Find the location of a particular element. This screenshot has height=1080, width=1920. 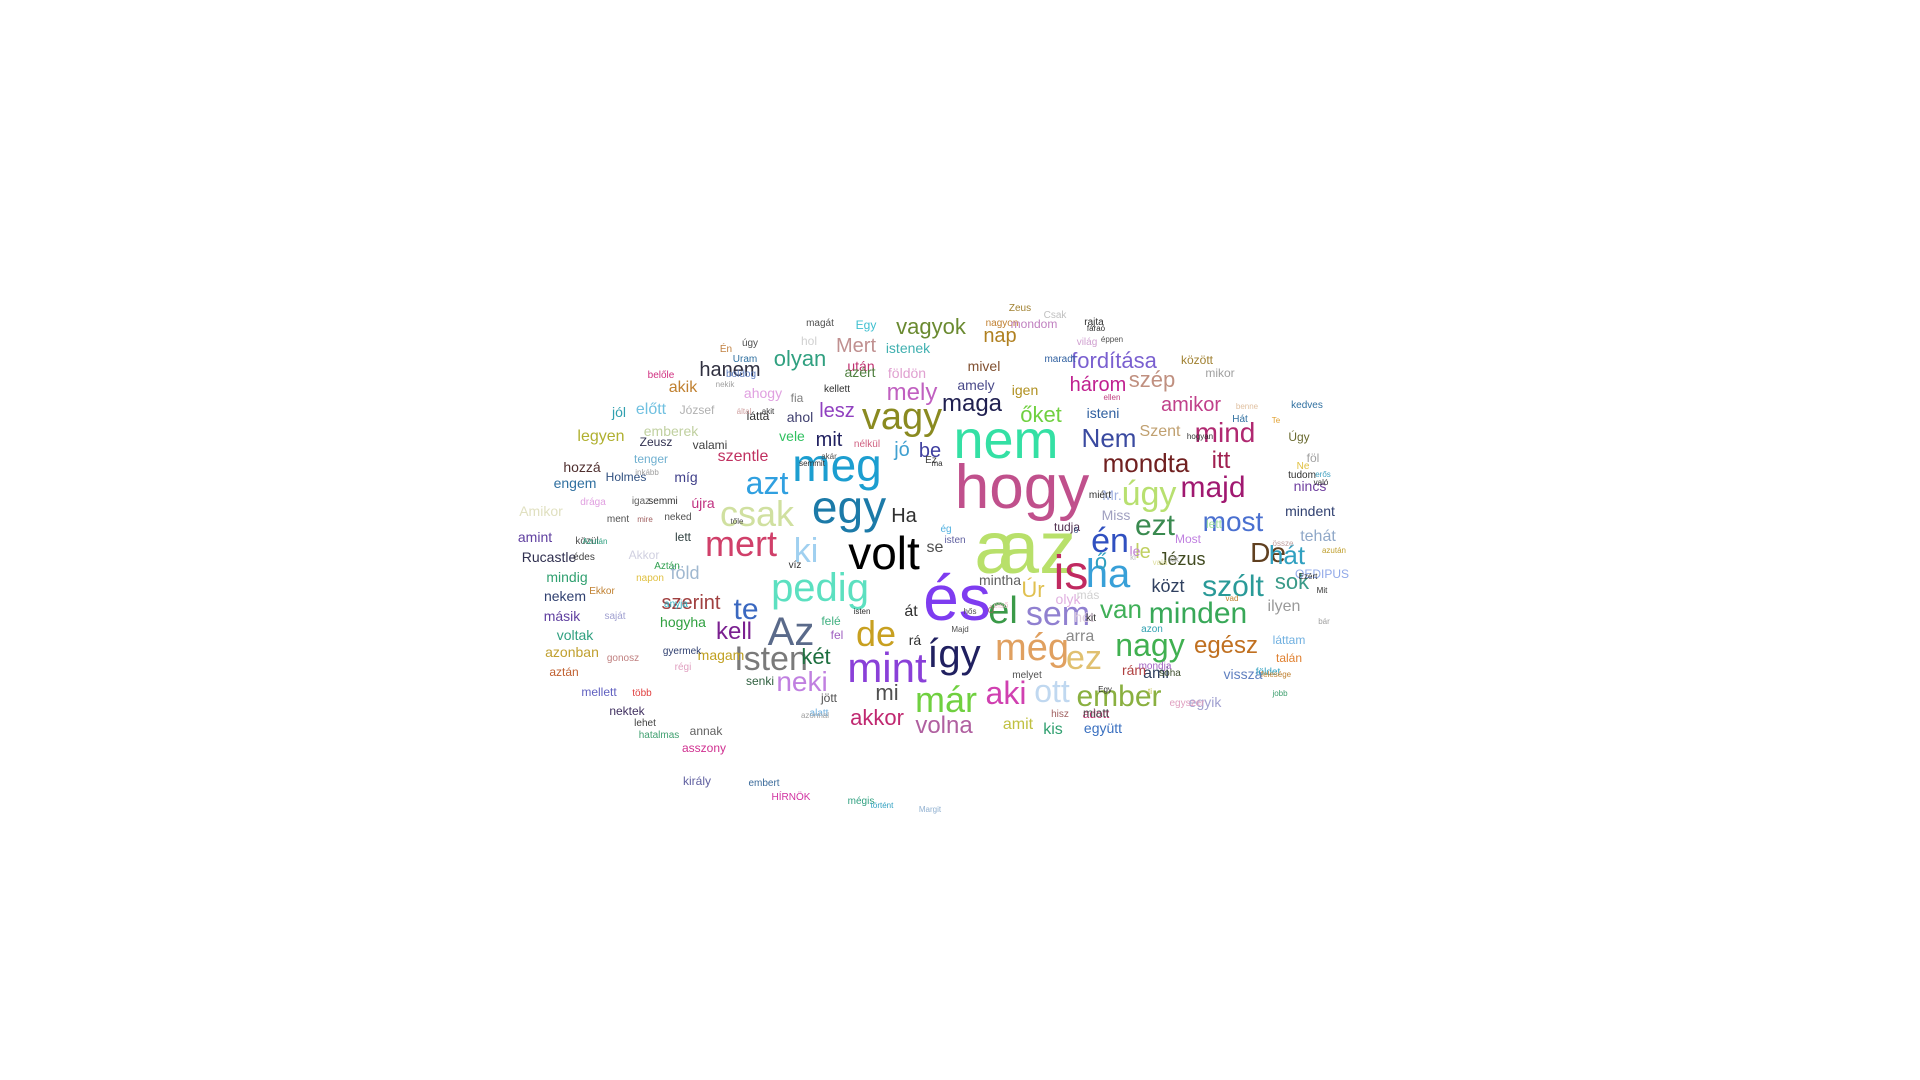

cloud-word: itt is located at coordinates (1221, 460).